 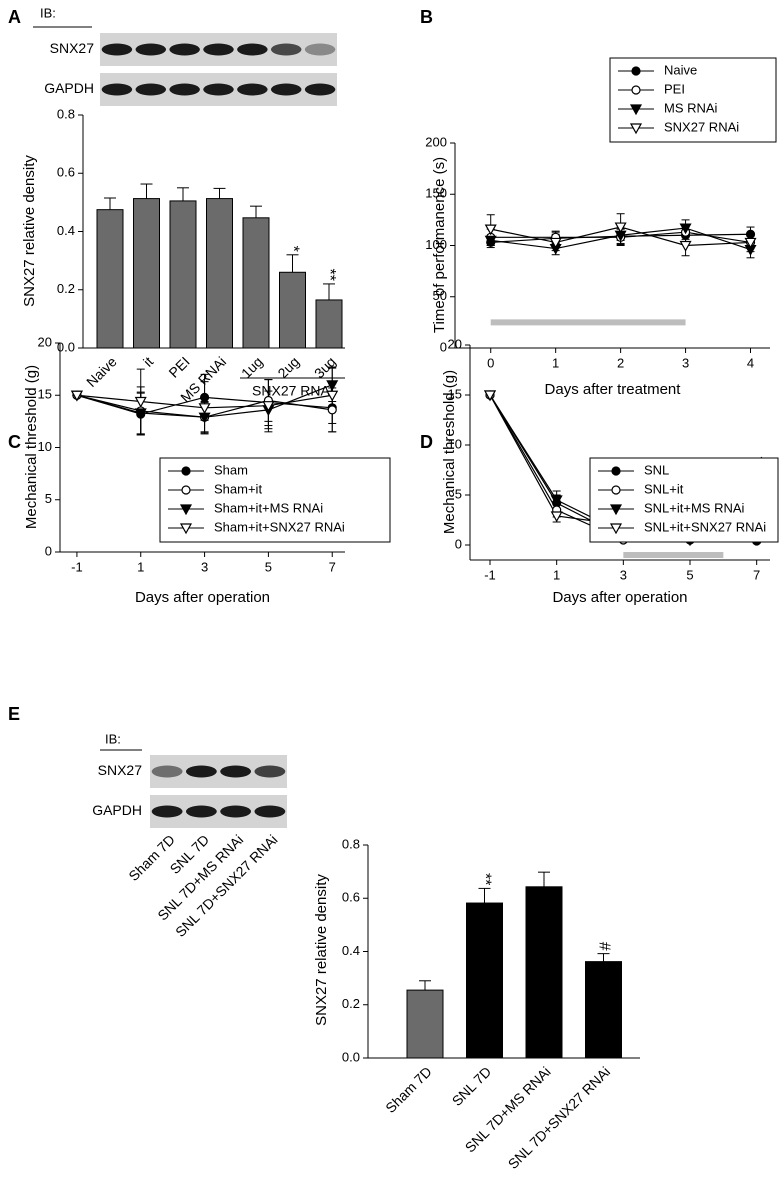 What do you see at coordinates (48, 550) in the screenshot?
I see `y-tick-label: 0` at bounding box center [48, 550].